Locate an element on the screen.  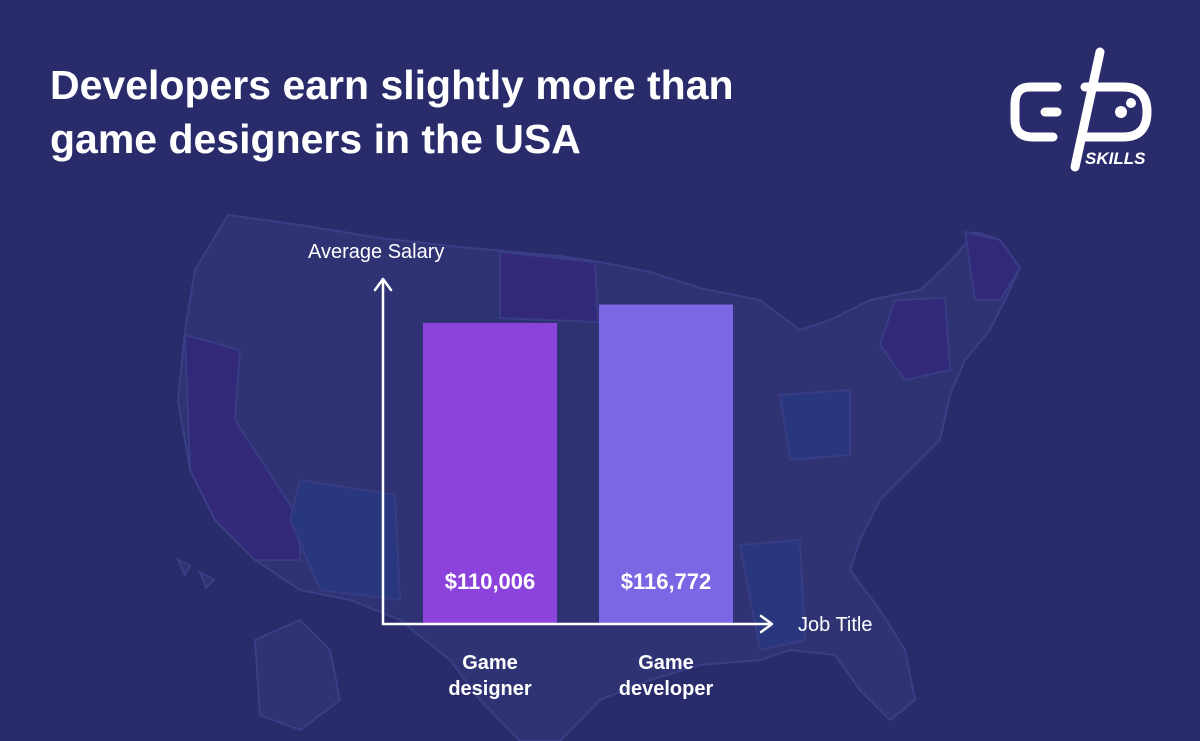
category-label-1-line-1: developer is located at coordinates (666, 689).